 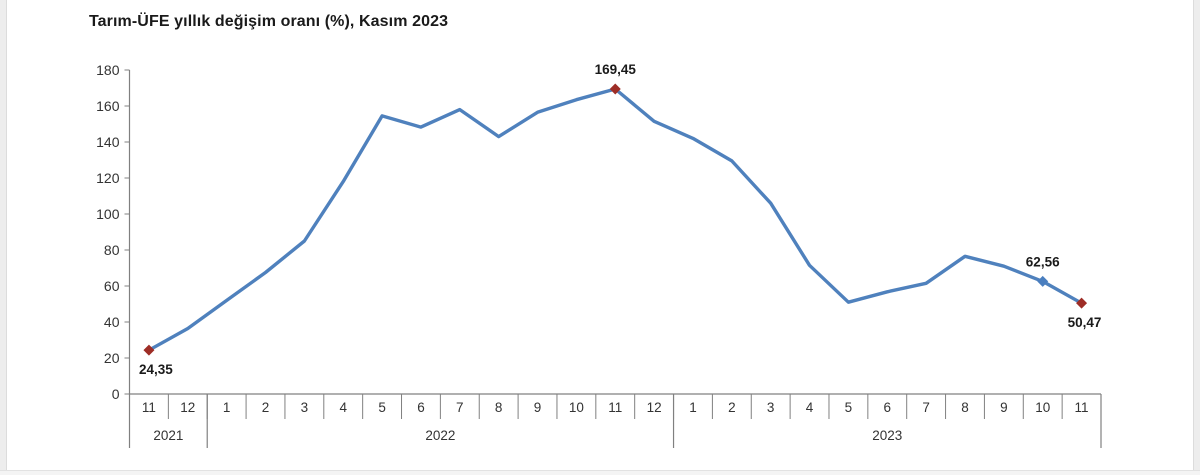 What do you see at coordinates (156, 369) in the screenshot?
I see `data-label: 24,35` at bounding box center [156, 369].